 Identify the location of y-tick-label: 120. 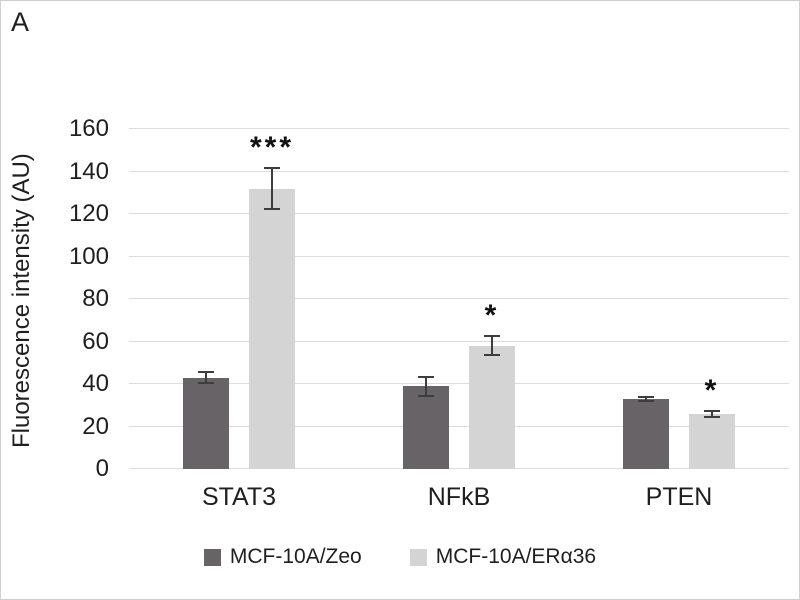
(88, 213).